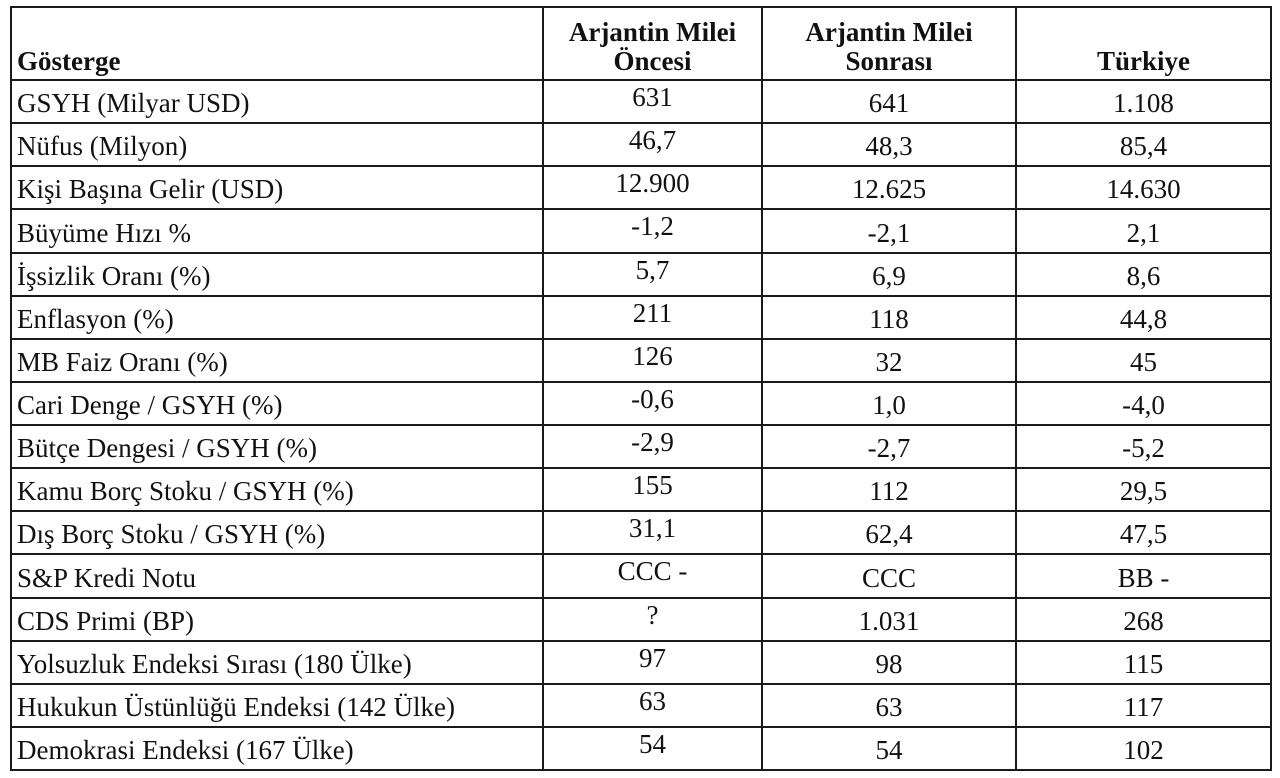  I want to click on row-label: Enflasyon (%), so click(277, 317).